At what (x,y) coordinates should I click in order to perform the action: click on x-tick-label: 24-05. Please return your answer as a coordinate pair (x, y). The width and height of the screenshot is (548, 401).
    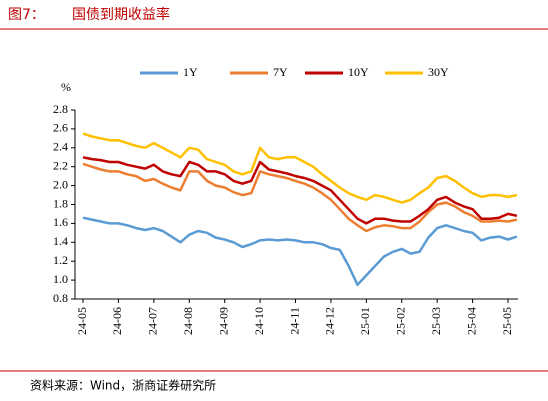
    Looking at the image, I should click on (82, 321).